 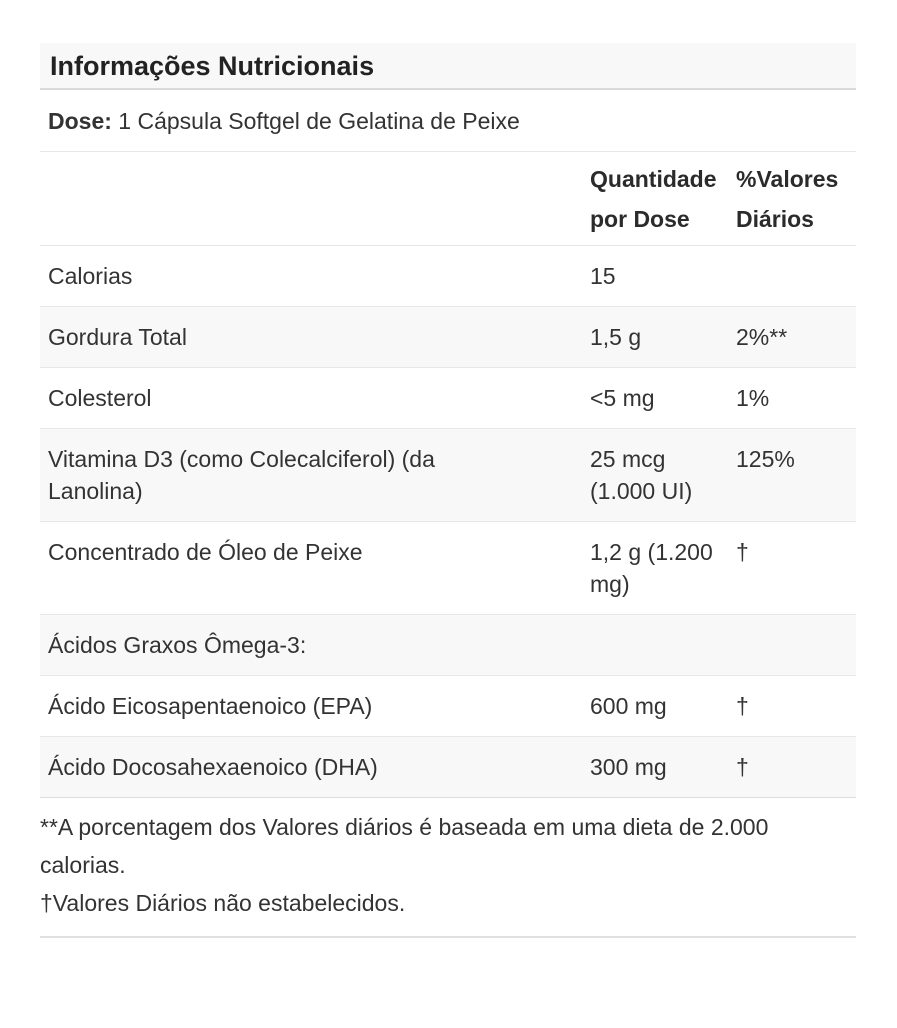 What do you see at coordinates (100, 398) in the screenshot?
I see `nutrient-name: Colesterol` at bounding box center [100, 398].